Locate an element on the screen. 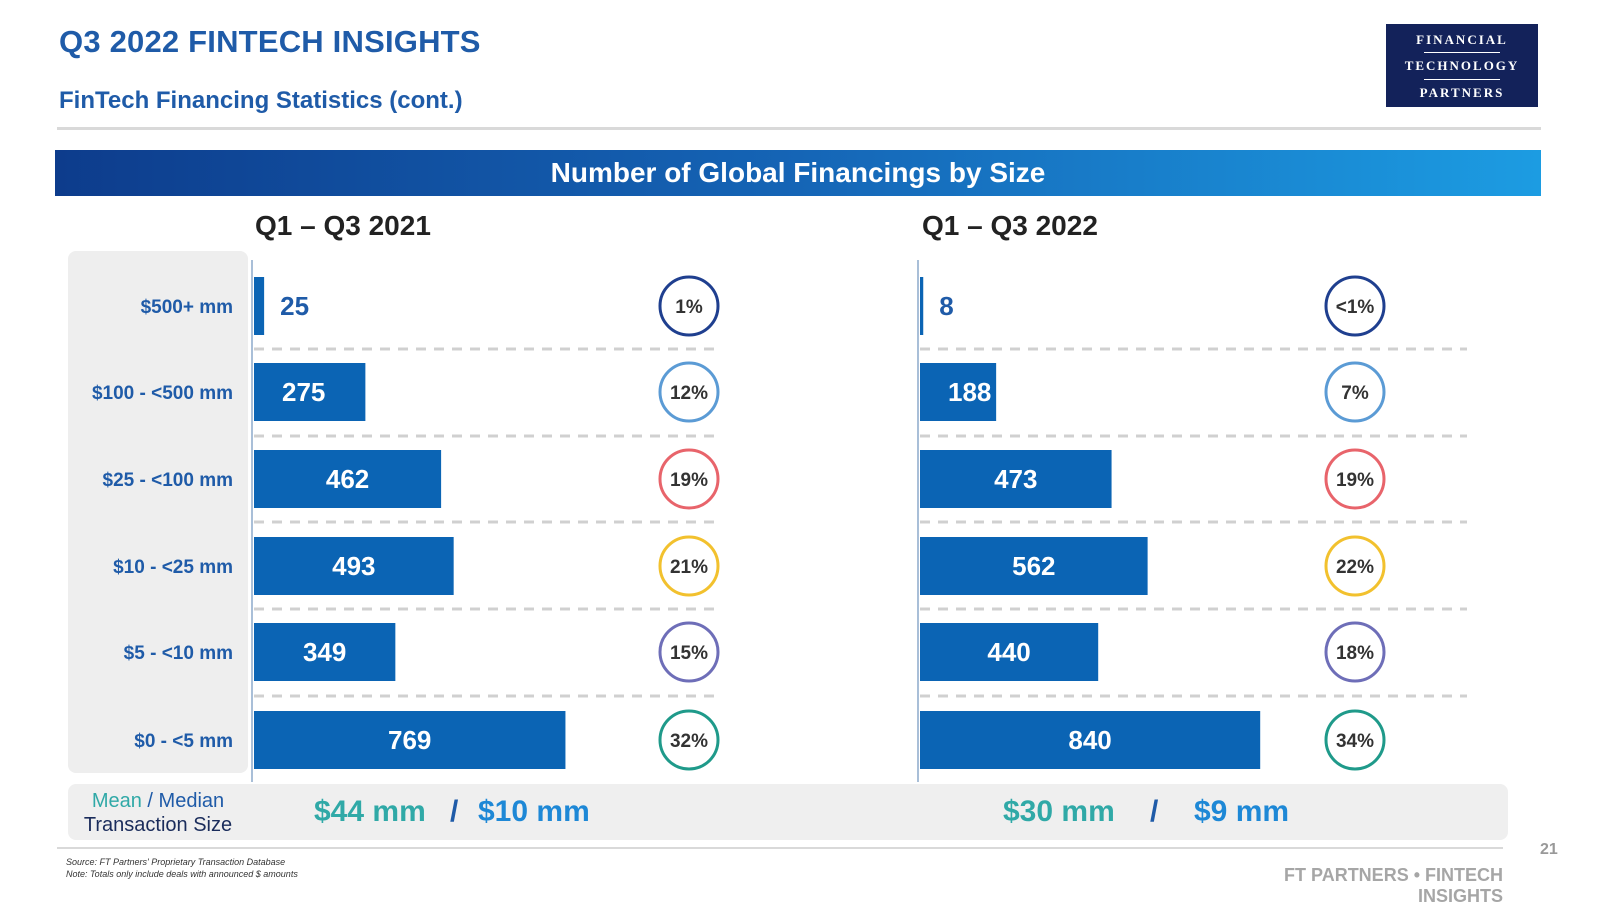  summary-band is located at coordinates (788, 812).